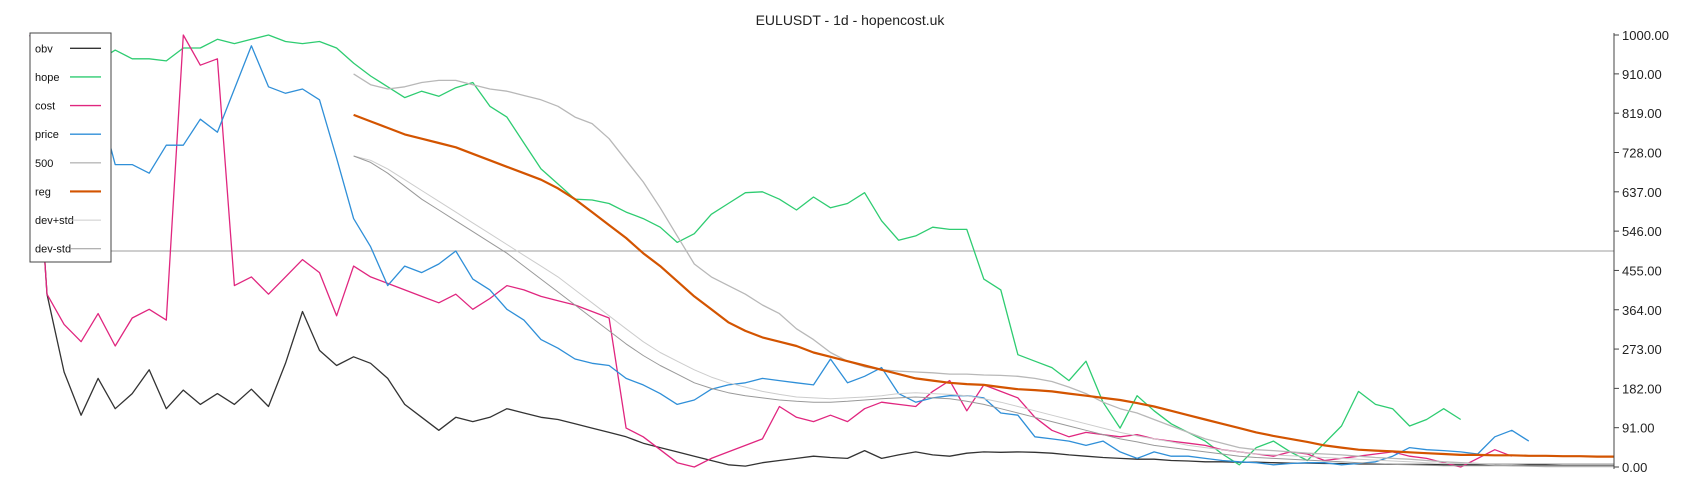  I want to click on legend-label: dev-std, so click(53, 250).